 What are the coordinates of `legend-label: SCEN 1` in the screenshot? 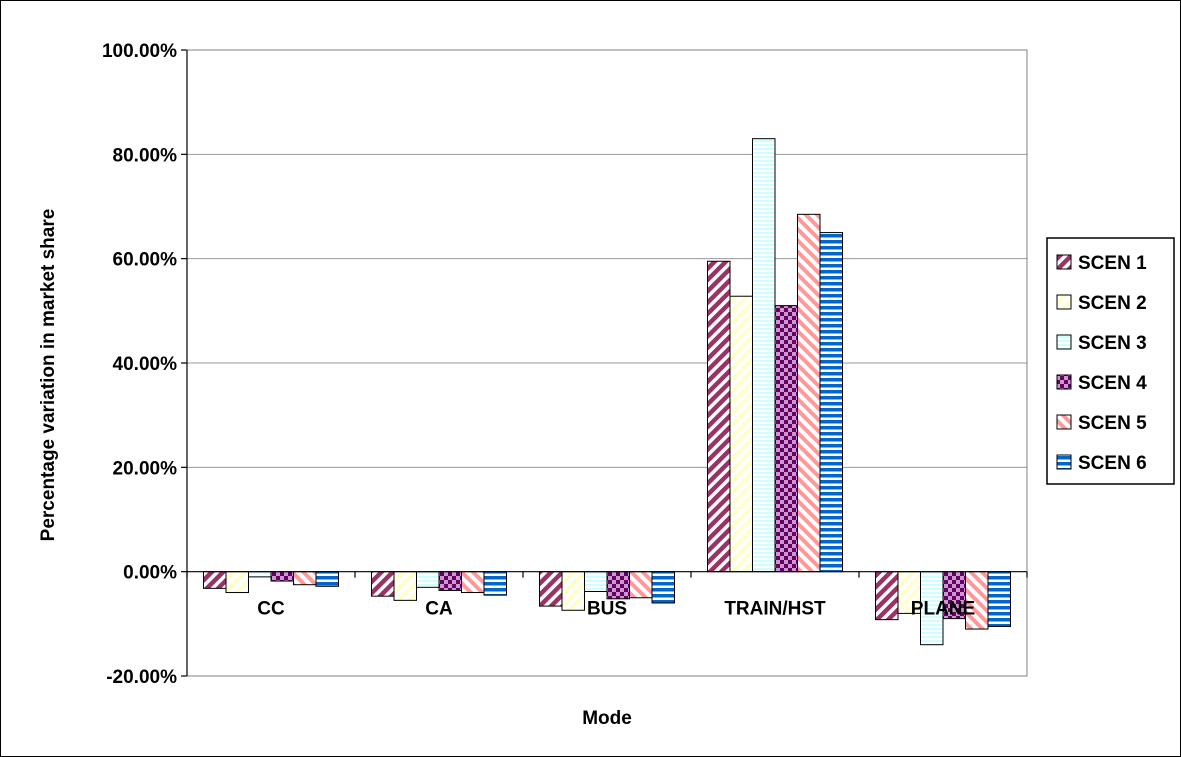 It's located at (1112, 263).